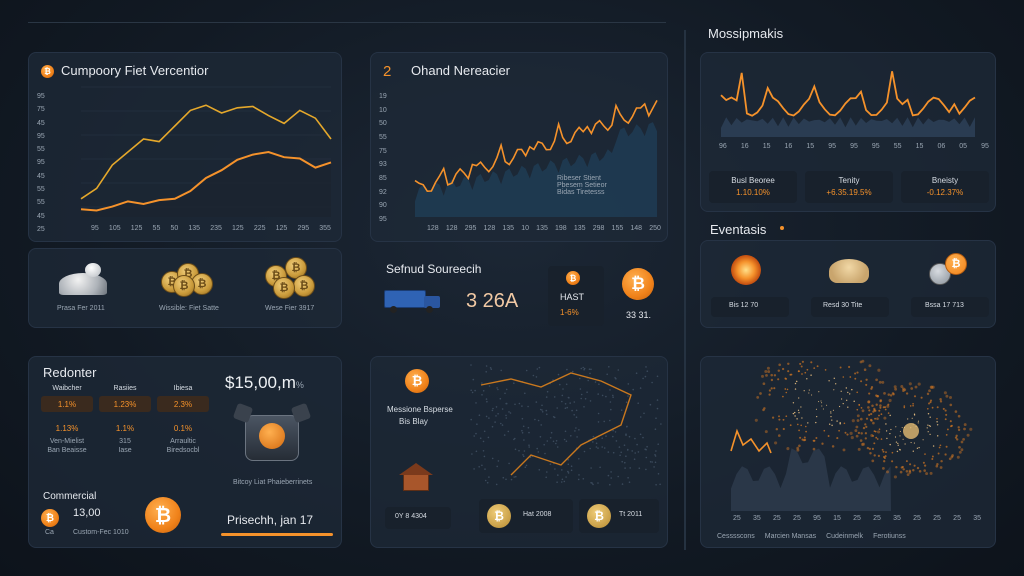 Image resolution: width=1024 pixels, height=576 pixels. What do you see at coordinates (492, 301) in the screenshot?
I see `center-value: 3 26A` at bounding box center [492, 301].